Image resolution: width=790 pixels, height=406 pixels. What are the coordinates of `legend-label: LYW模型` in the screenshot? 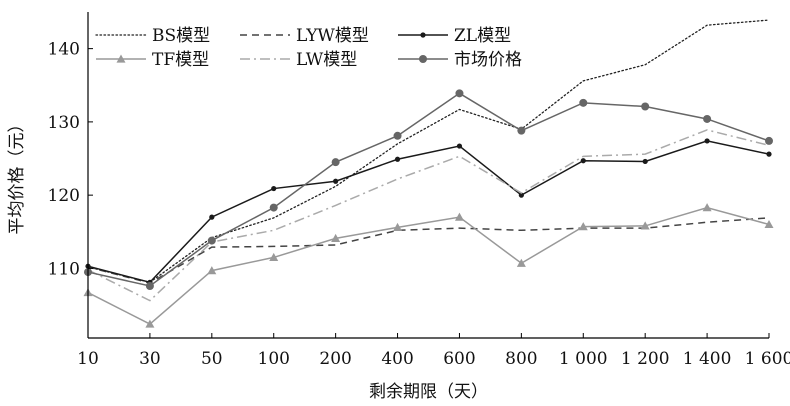 It's located at (332, 36).